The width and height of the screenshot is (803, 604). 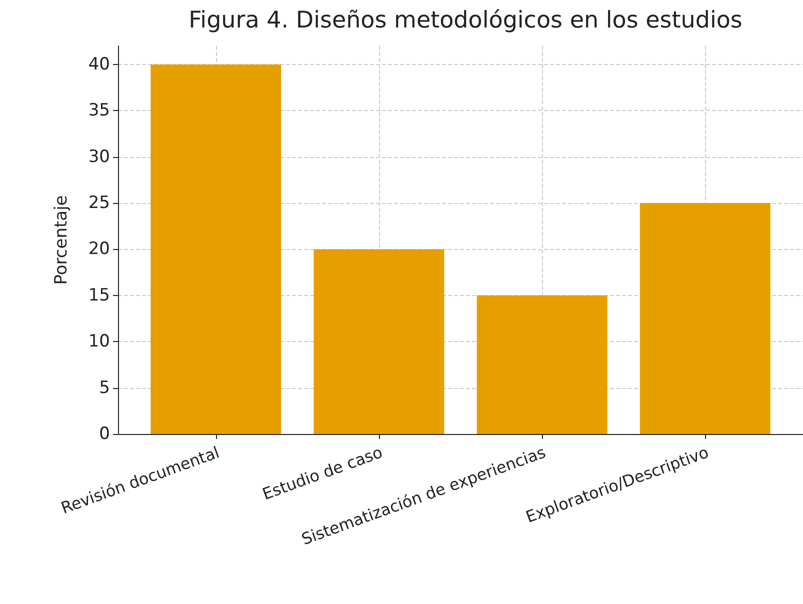 I want to click on y-tick-label: 35, so click(x=99, y=110).